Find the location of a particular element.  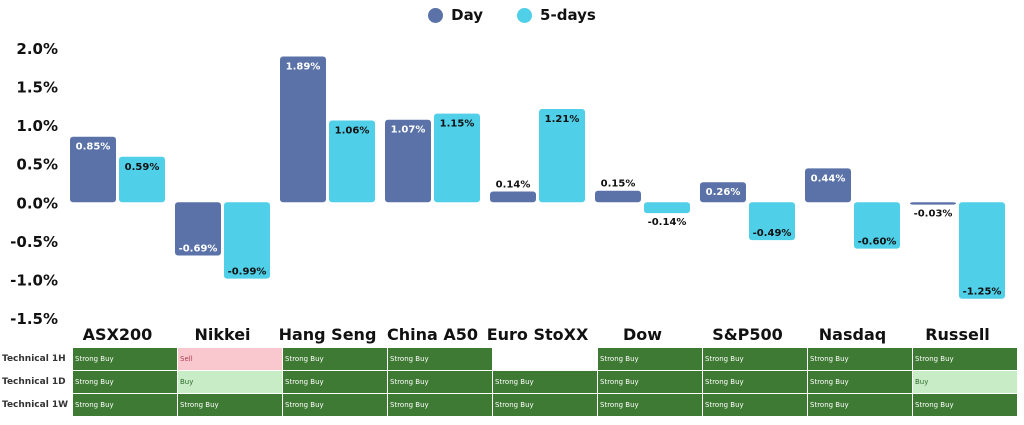

data-label: 1.89% is located at coordinates (303, 66).